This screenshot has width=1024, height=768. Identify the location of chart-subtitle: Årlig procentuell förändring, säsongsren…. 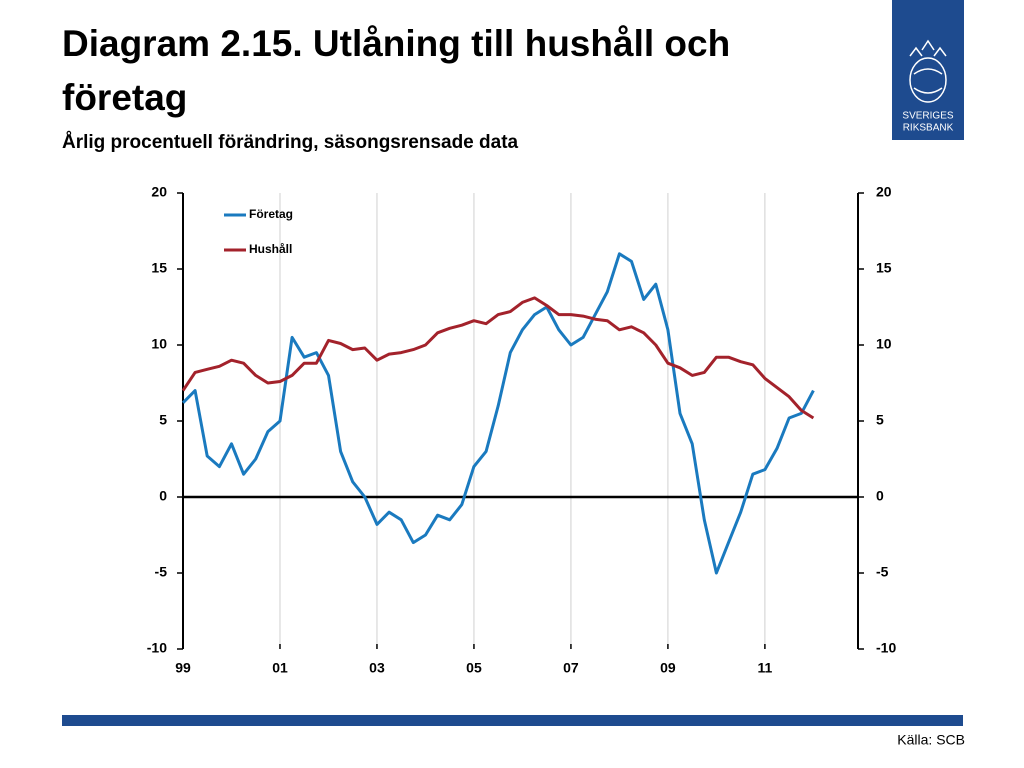
(290, 142).